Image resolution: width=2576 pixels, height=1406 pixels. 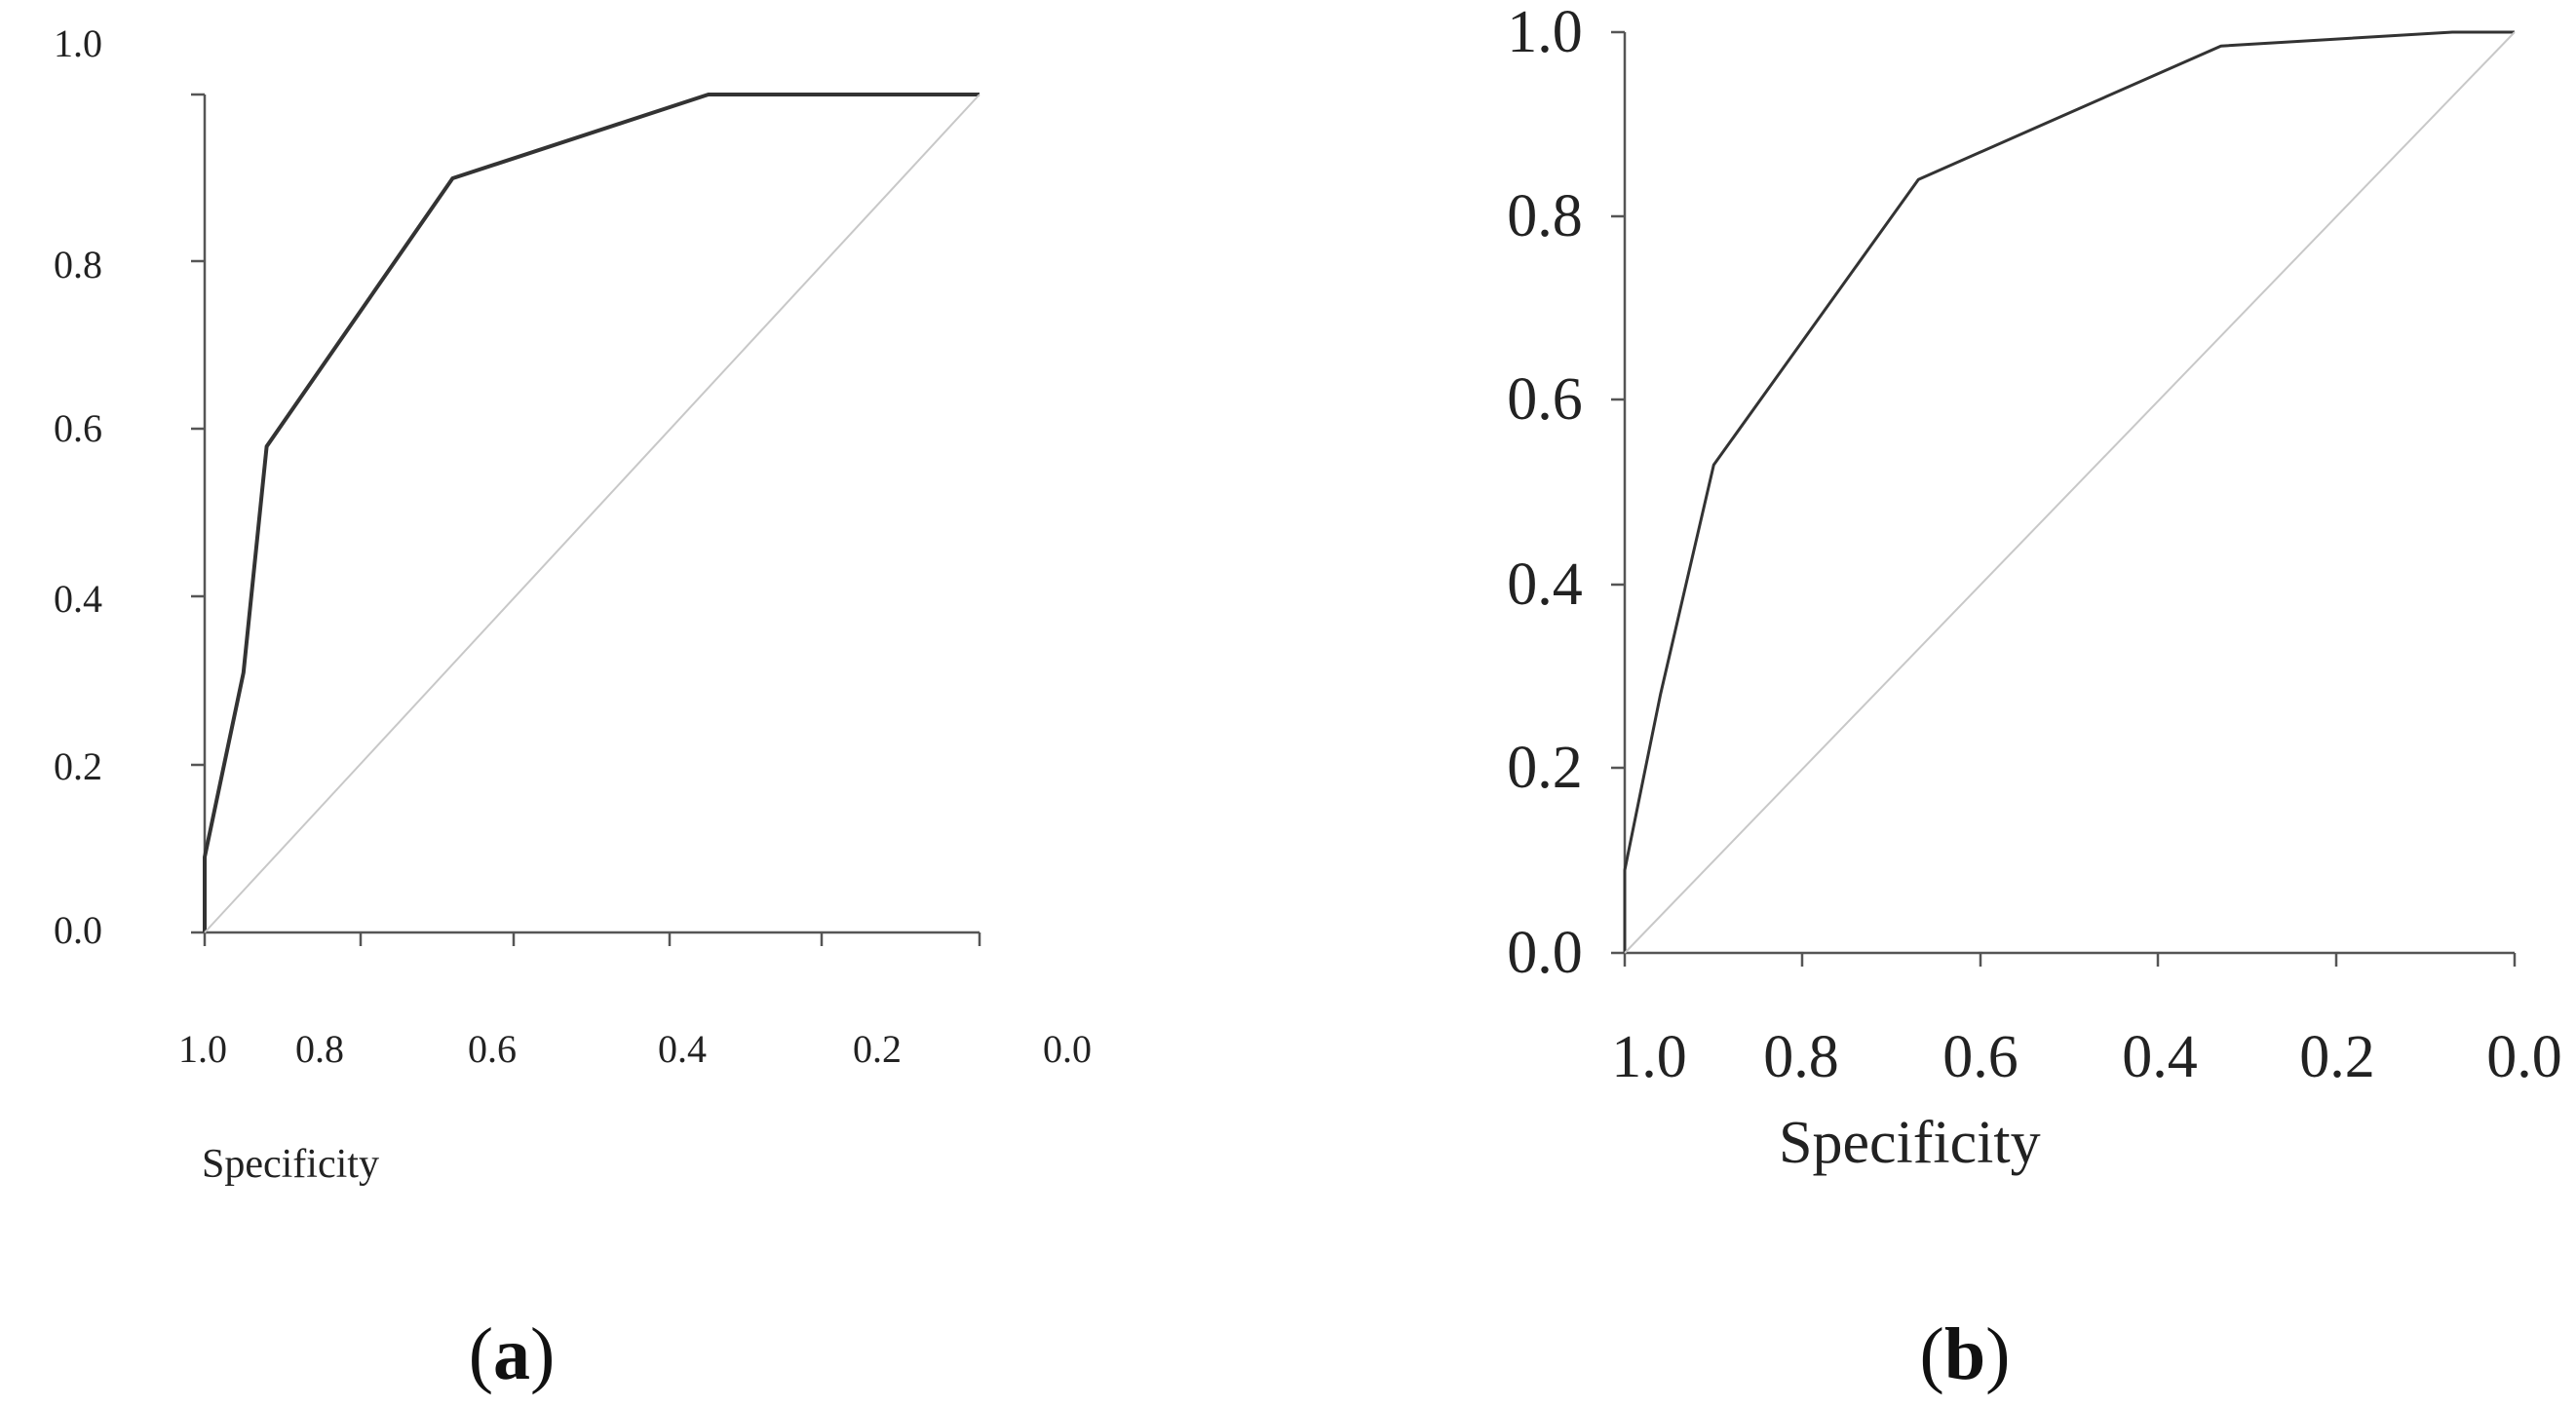 What do you see at coordinates (1965, 1354) in the screenshot?
I see `panel-caption: (b)` at bounding box center [1965, 1354].